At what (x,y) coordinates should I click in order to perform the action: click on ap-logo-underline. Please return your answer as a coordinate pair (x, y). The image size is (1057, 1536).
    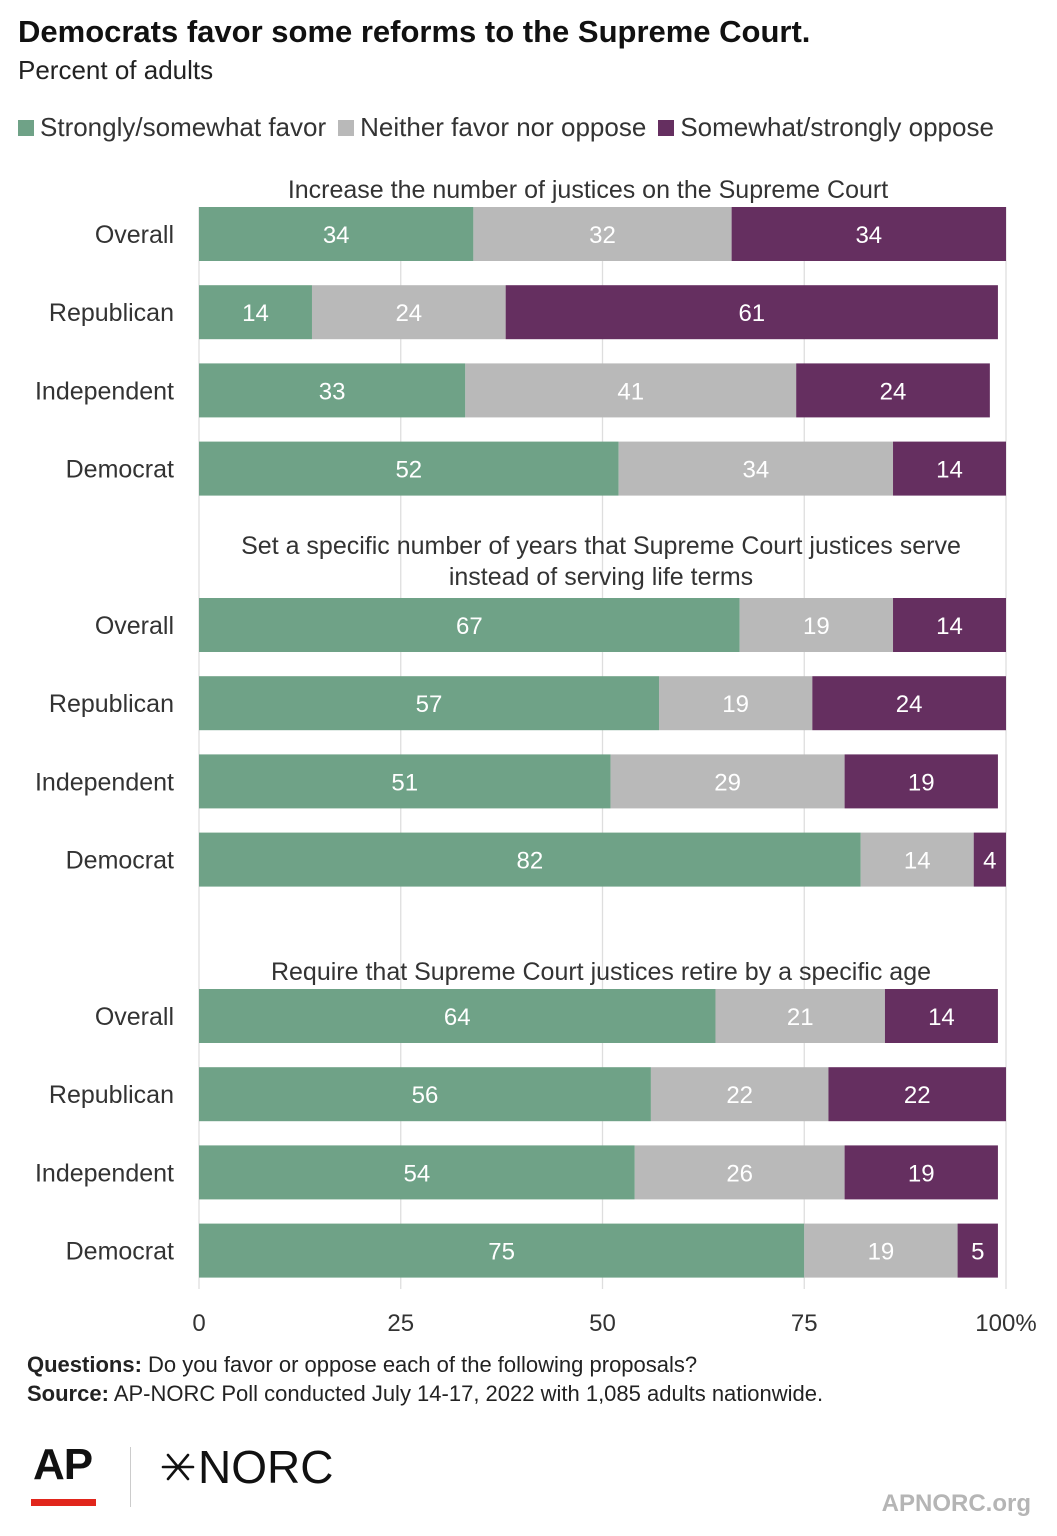
    Looking at the image, I should click on (63, 1502).